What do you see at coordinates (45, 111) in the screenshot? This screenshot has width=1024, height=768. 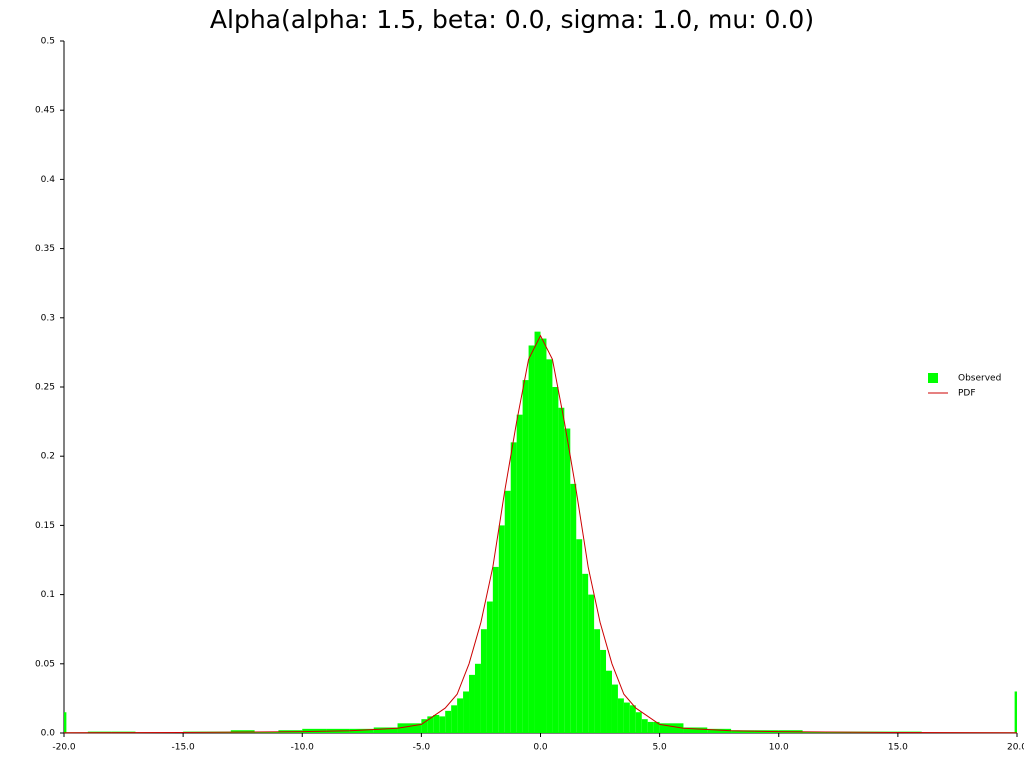 I see `y-tick-label: 0.45` at bounding box center [45, 111].